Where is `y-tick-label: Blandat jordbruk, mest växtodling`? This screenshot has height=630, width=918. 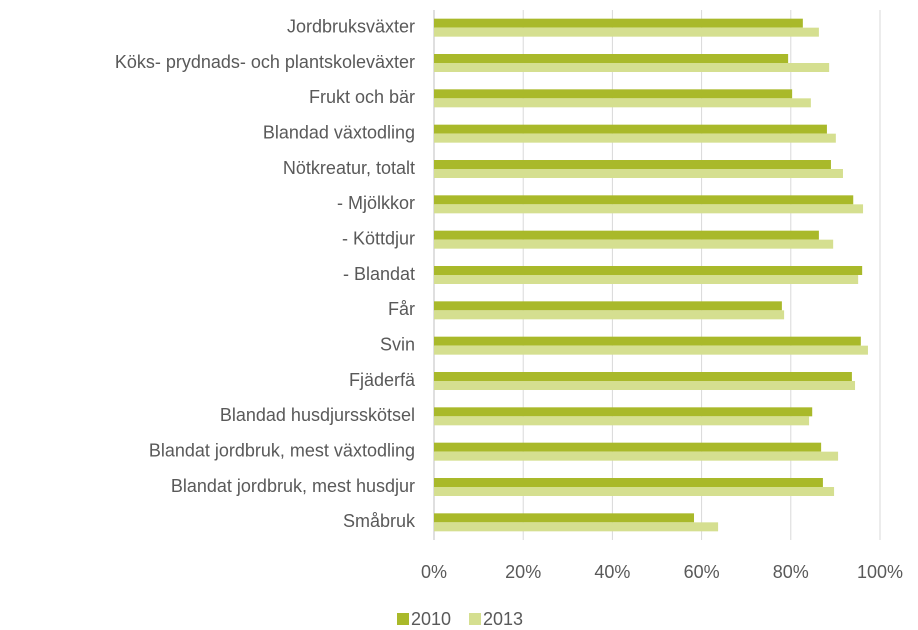
y-tick-label: Blandat jordbruk, mest växtodling is located at coordinates (282, 450).